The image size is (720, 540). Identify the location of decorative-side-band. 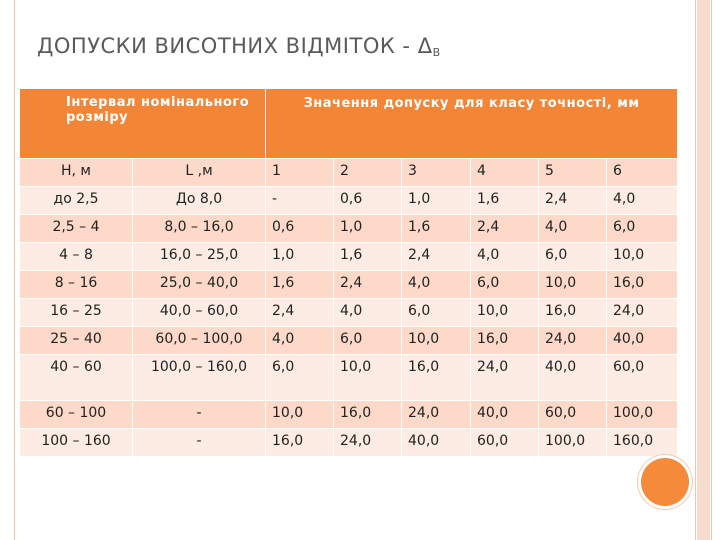
(703, 270).